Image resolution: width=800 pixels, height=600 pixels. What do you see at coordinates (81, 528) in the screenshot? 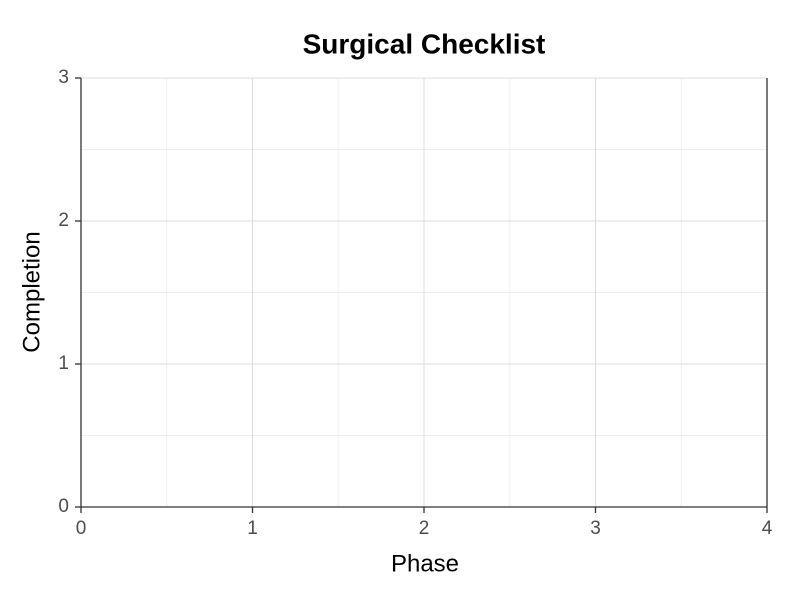
I see `x-tick-label: 0` at bounding box center [81, 528].